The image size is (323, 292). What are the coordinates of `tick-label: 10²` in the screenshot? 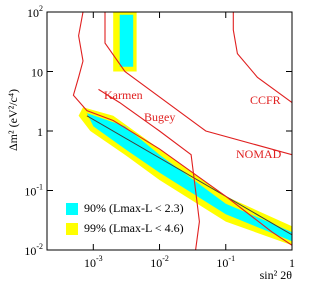 It's located at (35, 12).